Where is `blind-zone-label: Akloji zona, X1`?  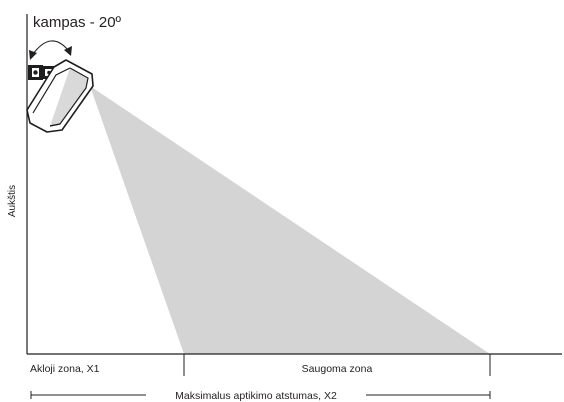 blind-zone-label: Akloji zona, X1 is located at coordinates (65, 369).